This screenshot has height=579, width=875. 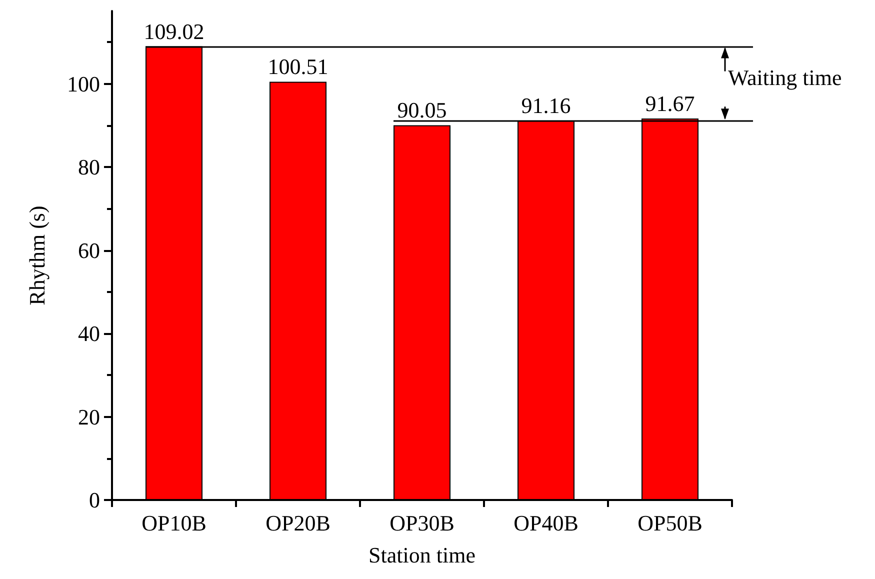 I want to click on y-tick-label: 80, so click(x=89, y=167).